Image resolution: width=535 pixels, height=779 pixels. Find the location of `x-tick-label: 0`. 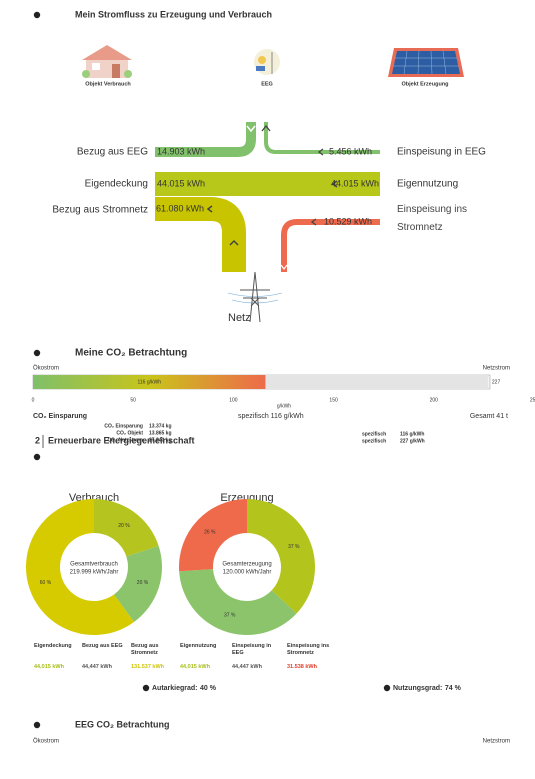

x-tick-label: 0 is located at coordinates (33, 400).